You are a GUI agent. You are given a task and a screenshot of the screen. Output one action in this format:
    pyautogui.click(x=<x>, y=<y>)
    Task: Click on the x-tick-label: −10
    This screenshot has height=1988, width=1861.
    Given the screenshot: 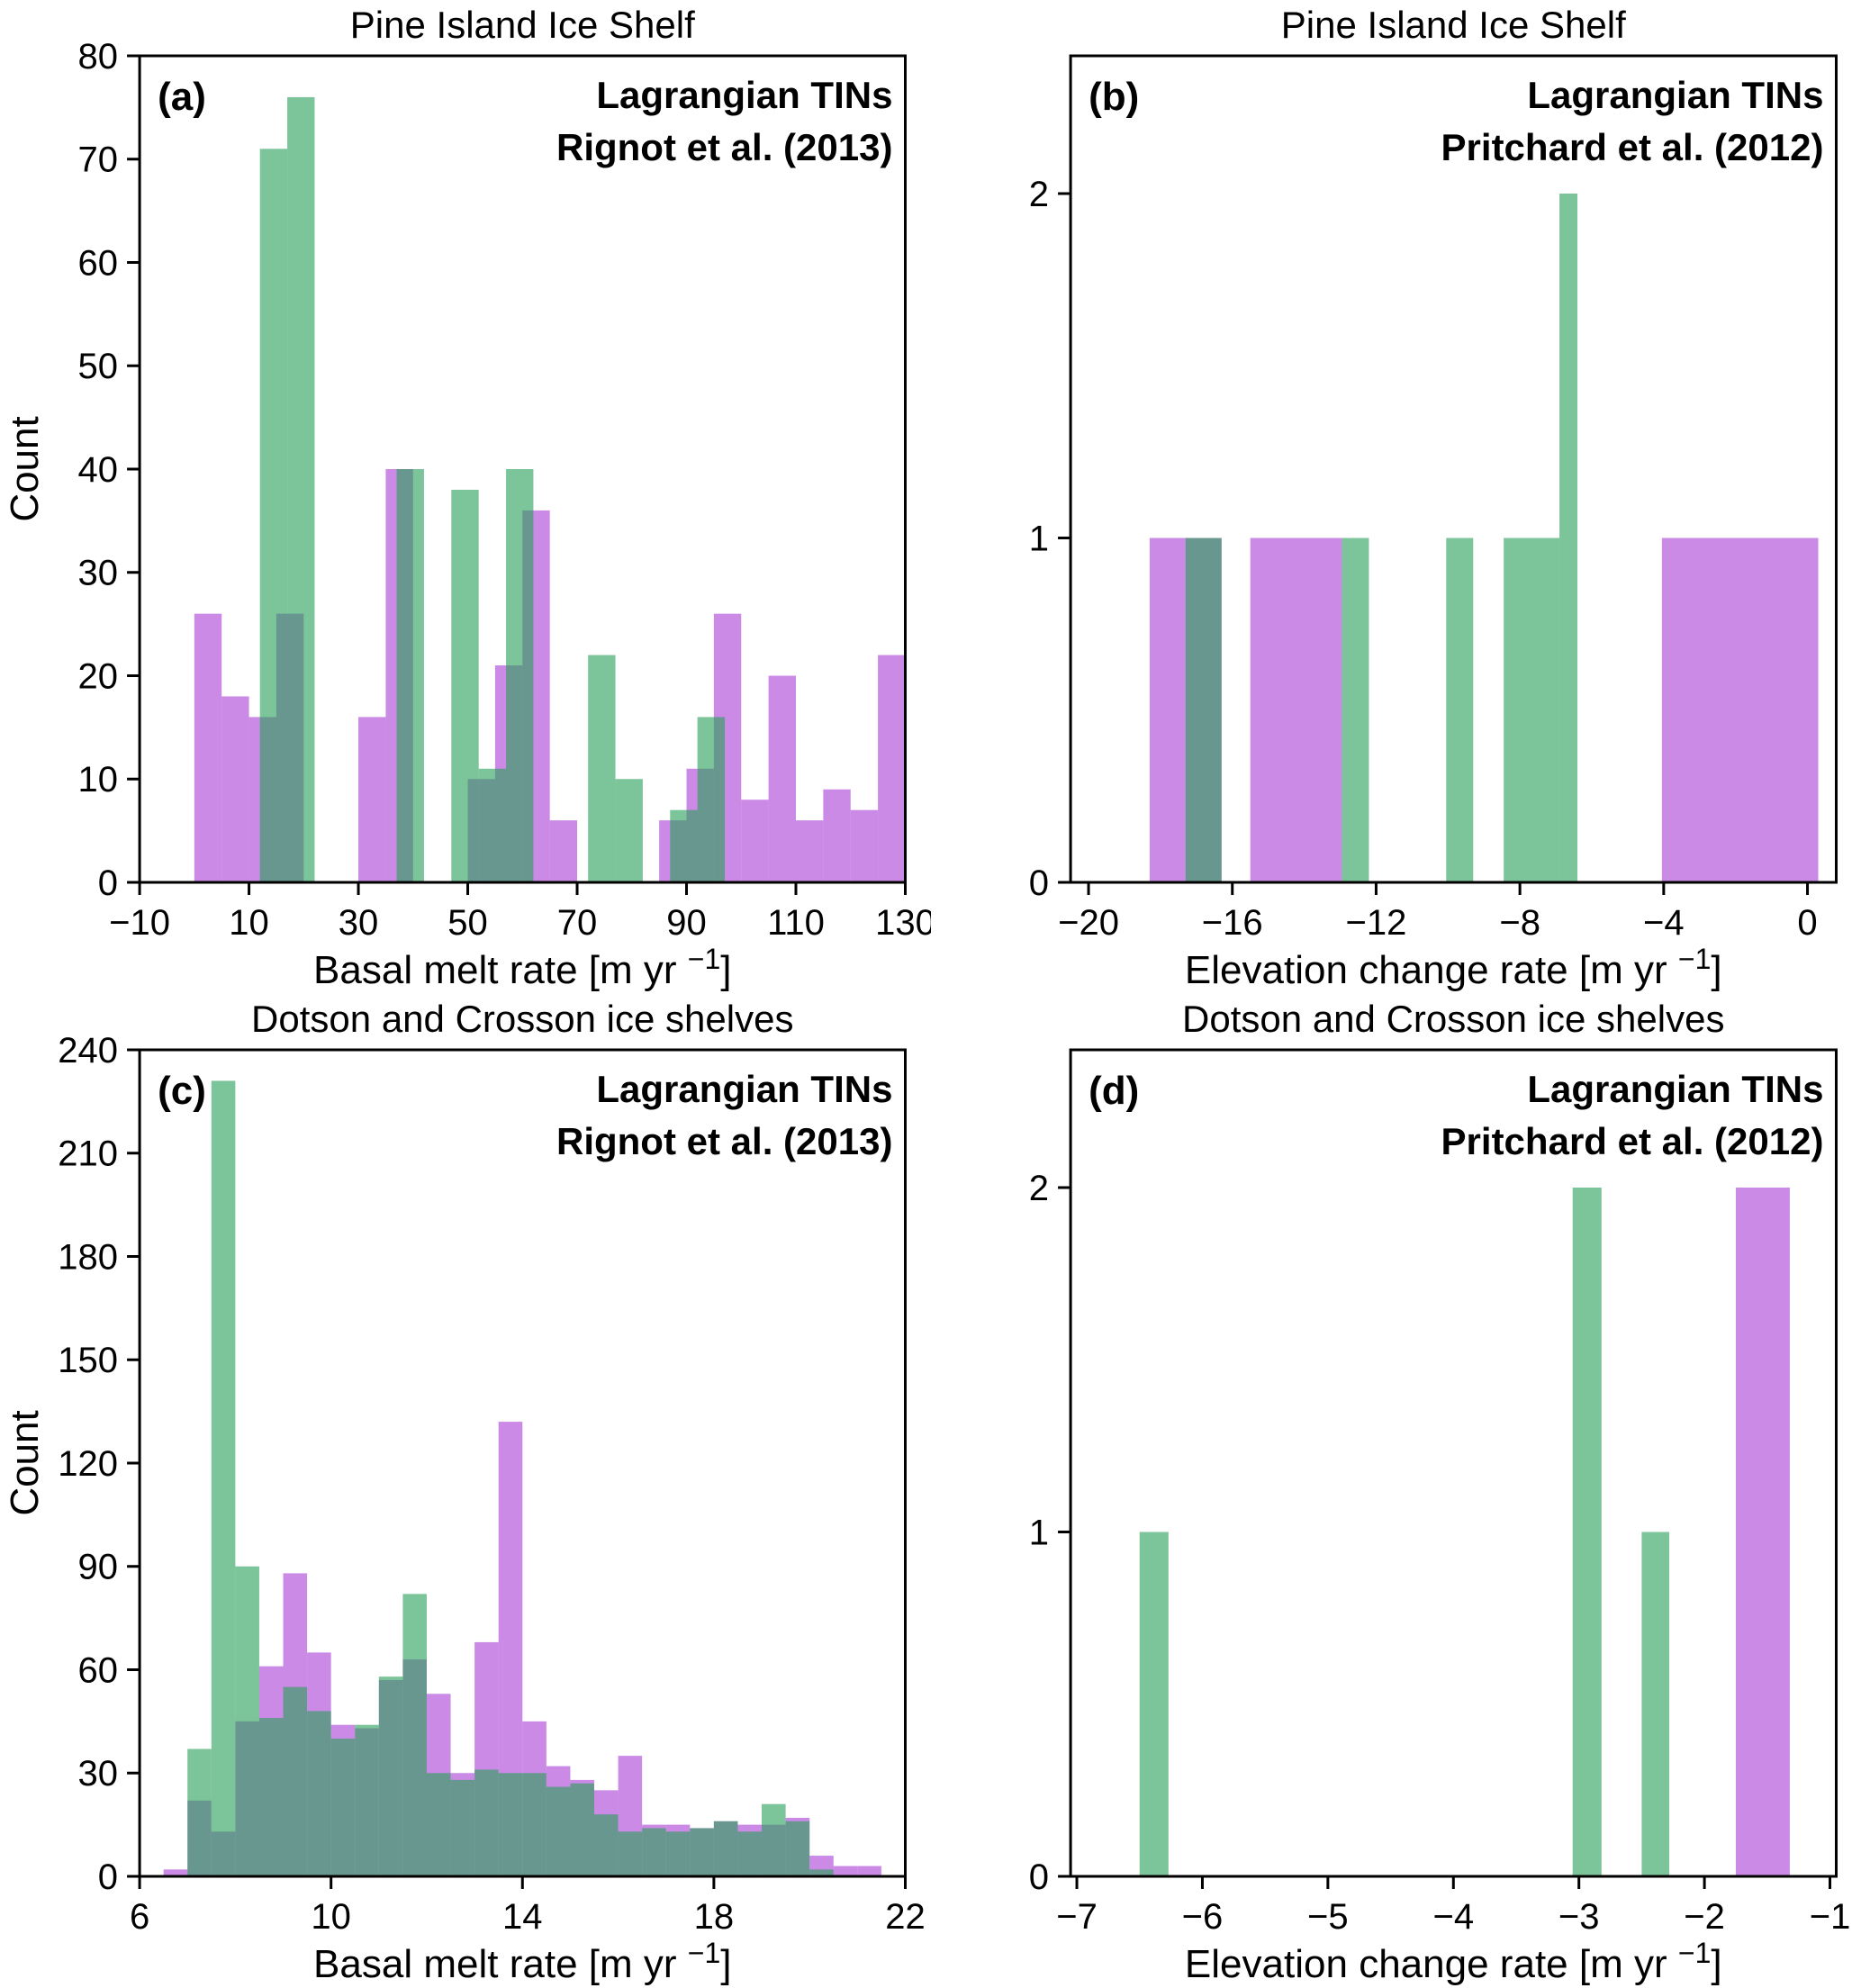 What is the action you would take?
    pyautogui.click(x=139, y=923)
    